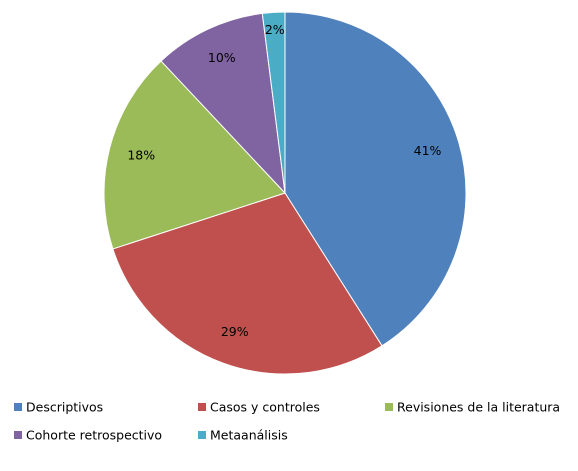 The height and width of the screenshot is (471, 578). Describe the element at coordinates (265, 407) in the screenshot. I see `legend-label: Casos y controles` at that location.